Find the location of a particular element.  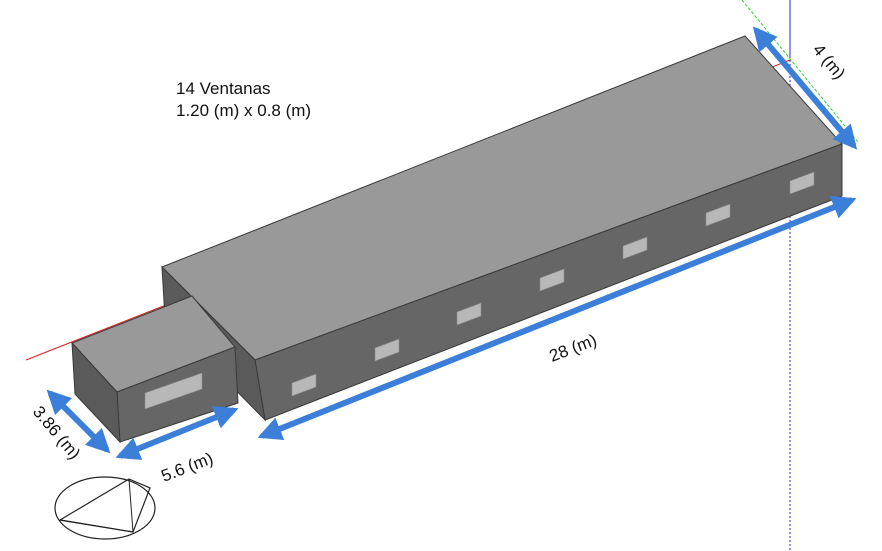

window-size-label: 1.20 (m) x 0.8 (m) is located at coordinates (243, 111).